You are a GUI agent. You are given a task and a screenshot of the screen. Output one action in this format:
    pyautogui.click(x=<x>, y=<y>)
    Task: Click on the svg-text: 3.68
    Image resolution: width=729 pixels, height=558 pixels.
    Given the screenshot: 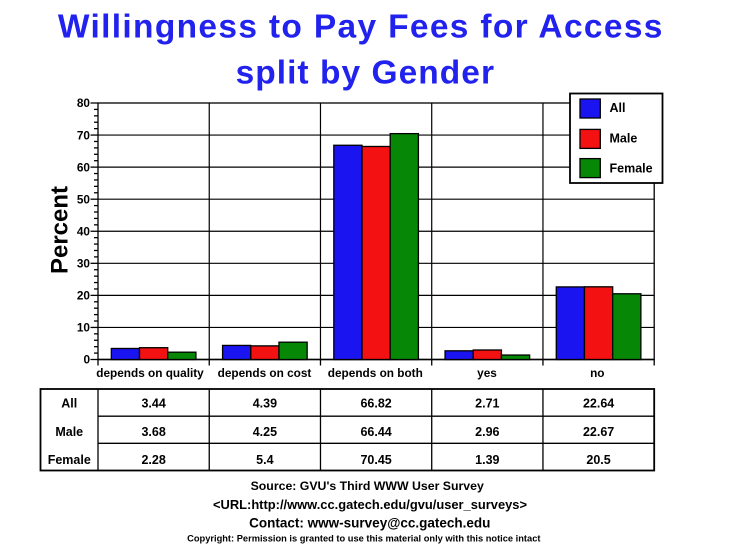 What is the action you would take?
    pyautogui.click(x=153, y=432)
    